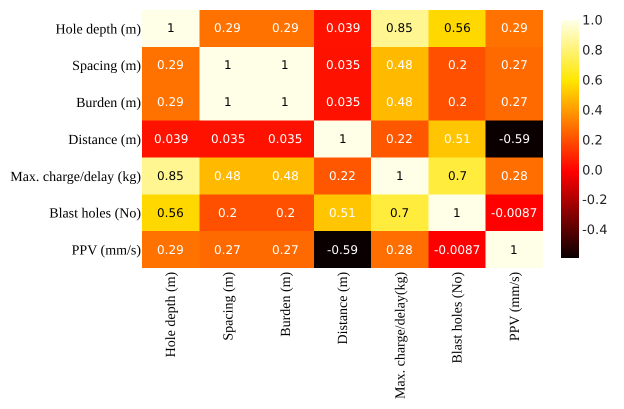 This screenshot has width=624, height=409. I want to click on color-bar-label: 0.4, so click(592, 110).